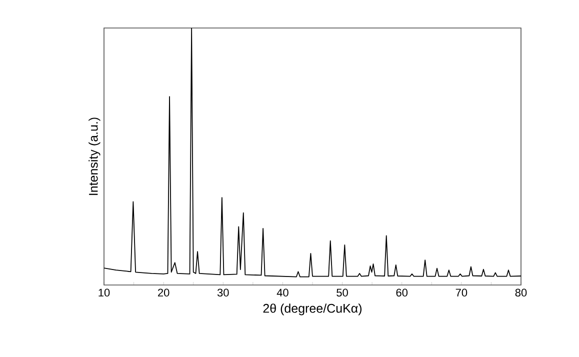  What do you see at coordinates (104, 292) in the screenshot?
I see `x-tick-label: 10` at bounding box center [104, 292].